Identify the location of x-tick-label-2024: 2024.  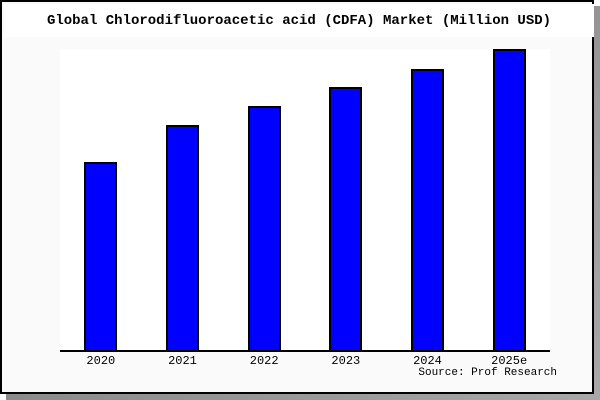
(427, 361).